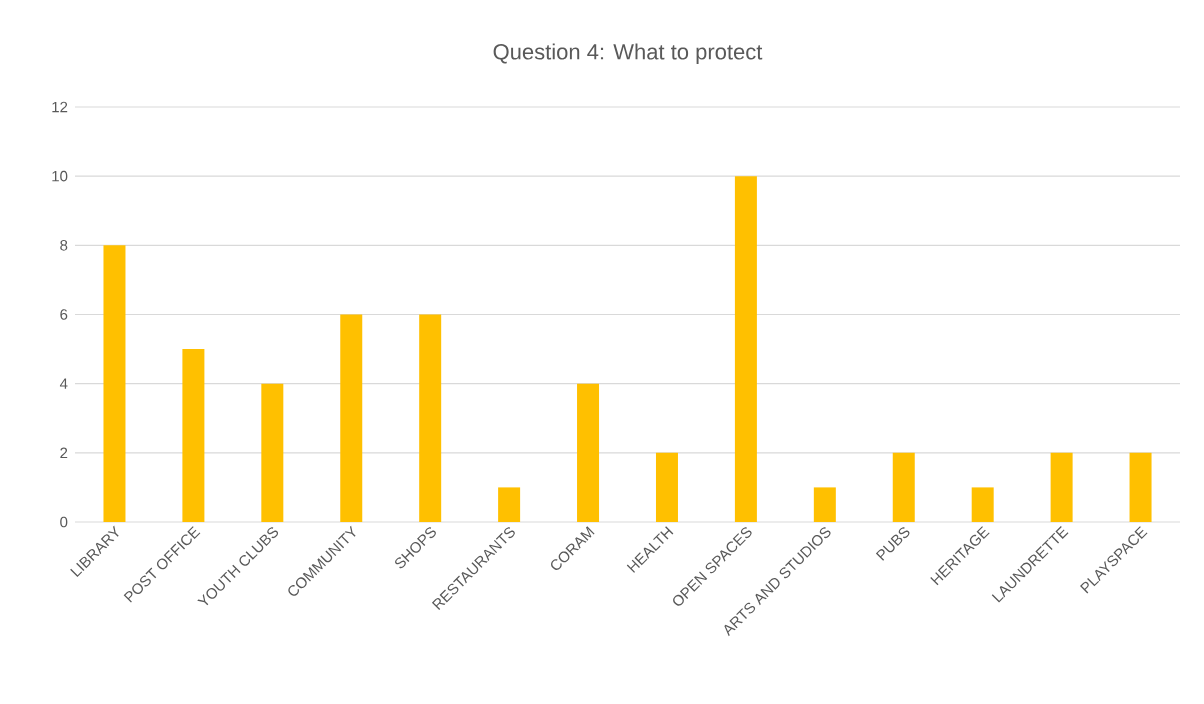 The height and width of the screenshot is (704, 1204). What do you see at coordinates (628, 53) in the screenshot?
I see `chart-title: Question 4: What to protect` at bounding box center [628, 53].